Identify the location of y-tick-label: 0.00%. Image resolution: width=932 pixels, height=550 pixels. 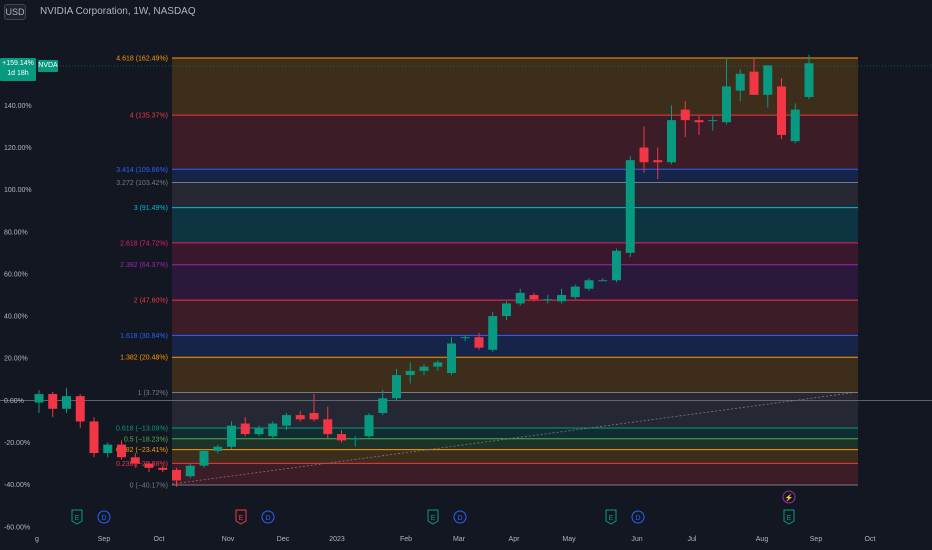
(14, 401).